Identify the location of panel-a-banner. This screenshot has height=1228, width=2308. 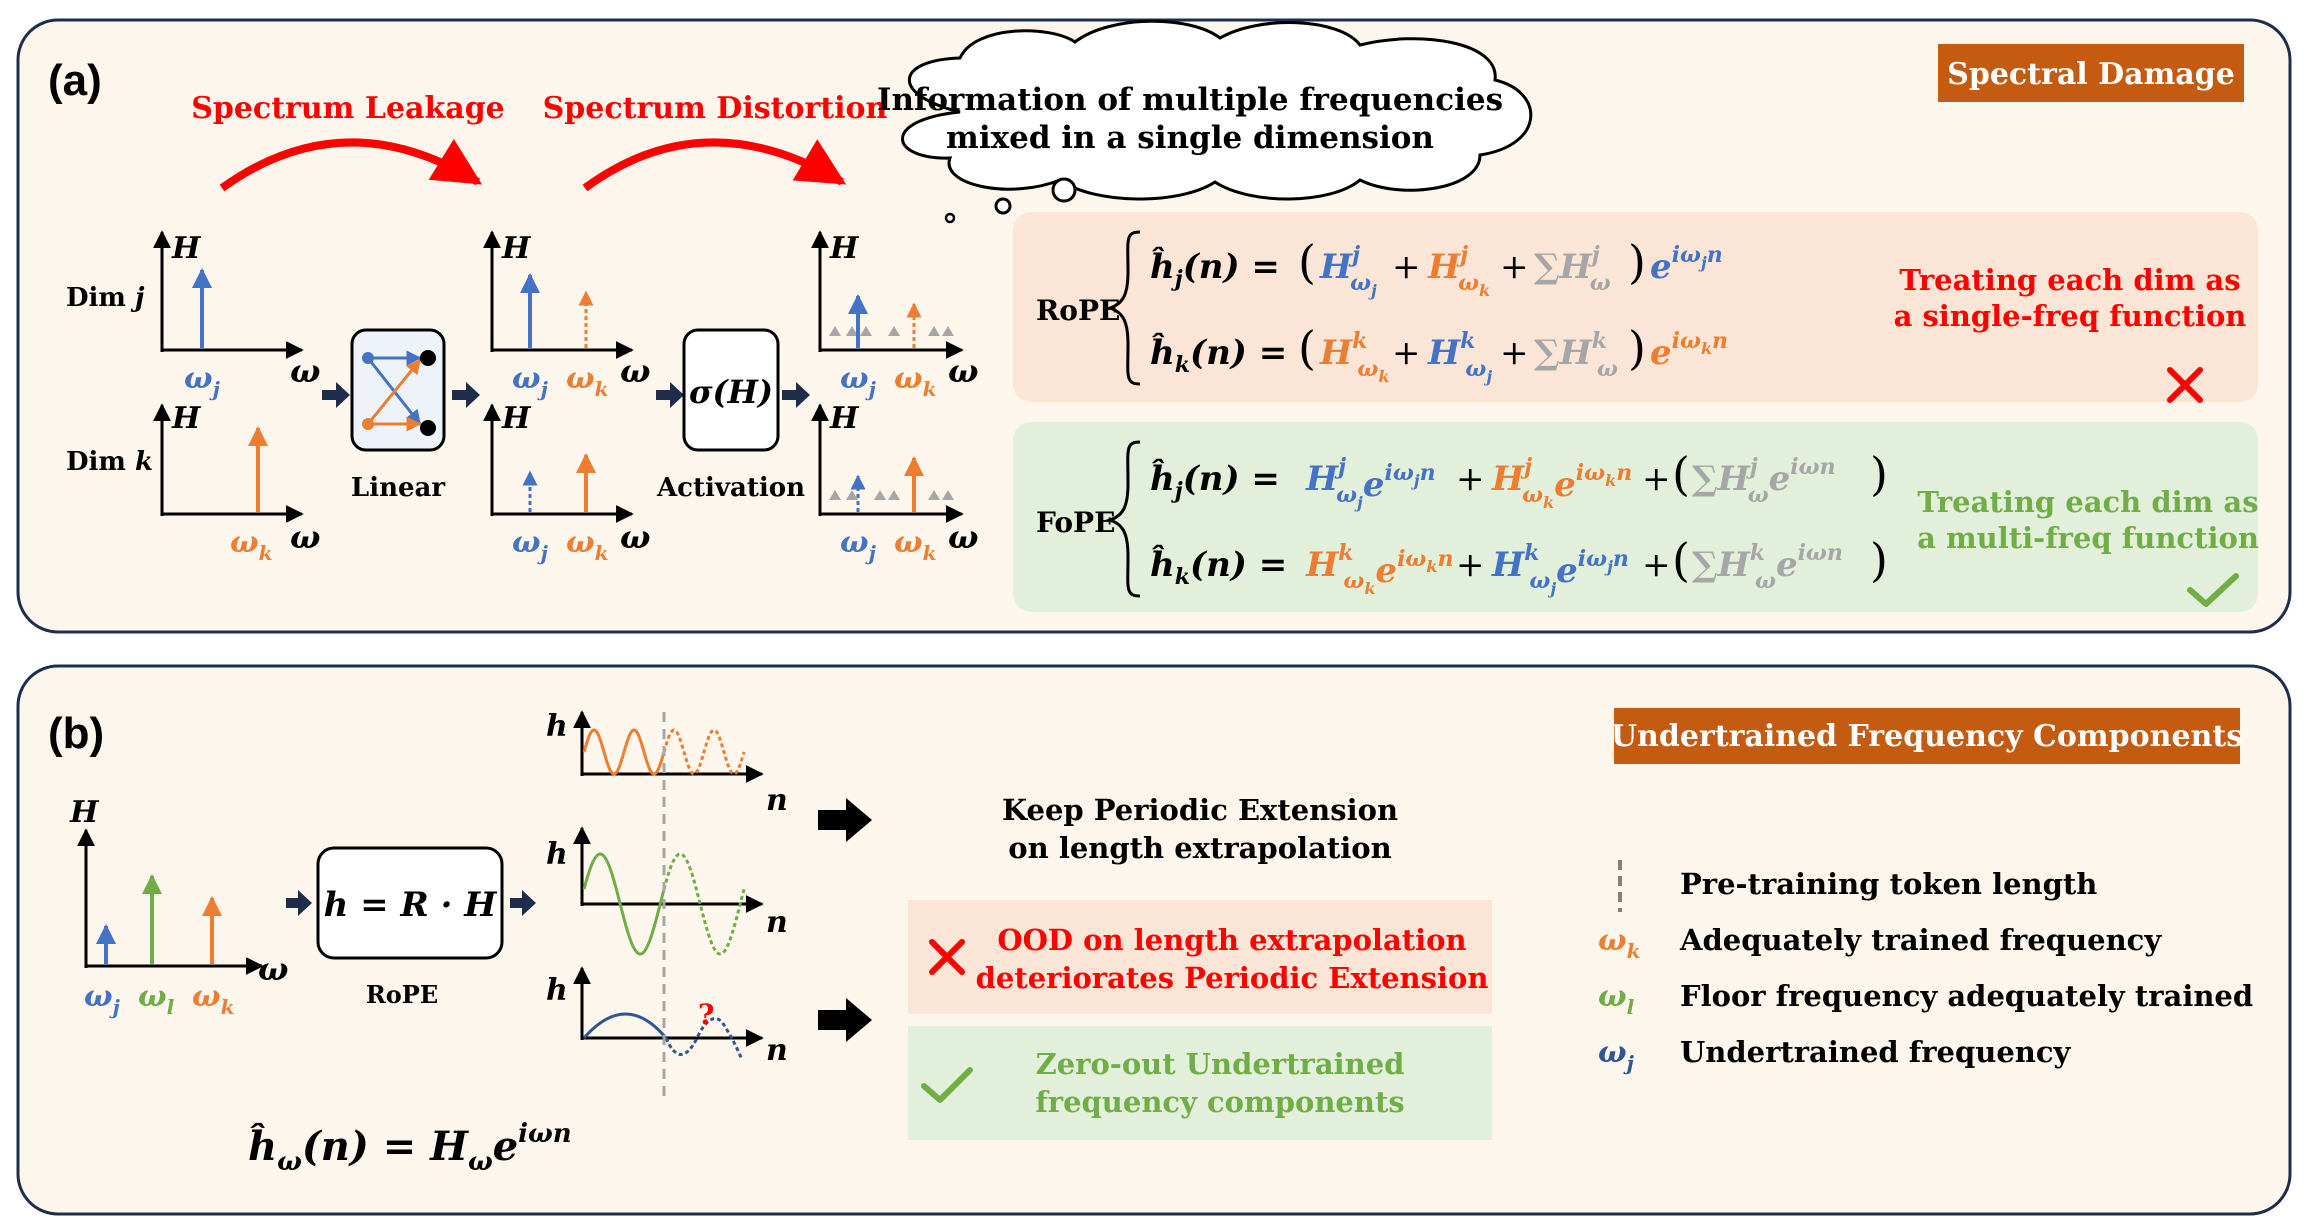
(2091, 73).